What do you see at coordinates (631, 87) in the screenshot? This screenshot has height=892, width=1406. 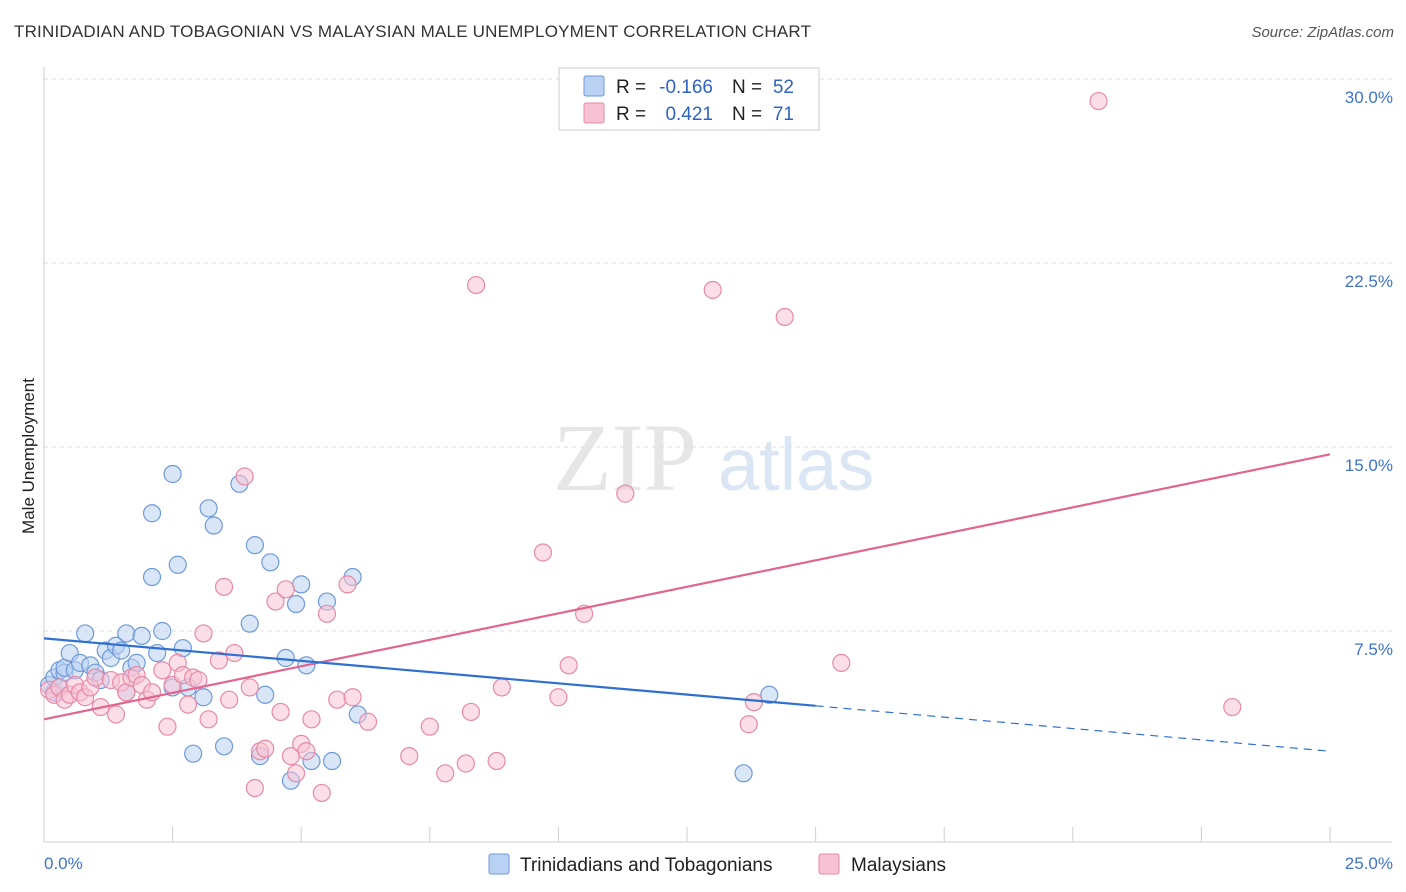 I see `legend-r-label-1: R =` at bounding box center [631, 87].